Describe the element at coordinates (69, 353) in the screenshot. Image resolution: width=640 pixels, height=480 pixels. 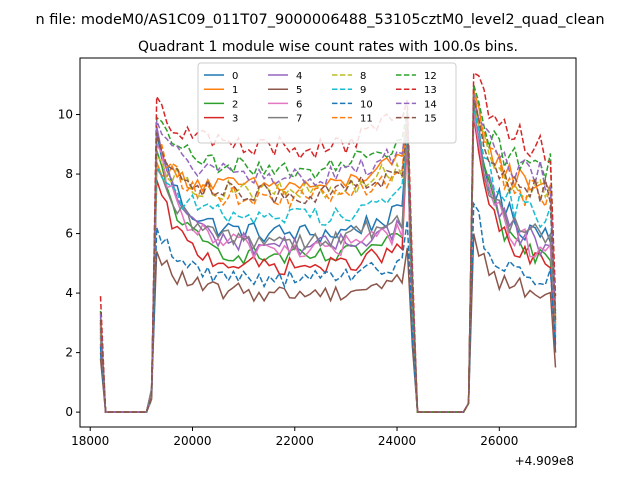
I see `y-tick-label: 2` at that location.